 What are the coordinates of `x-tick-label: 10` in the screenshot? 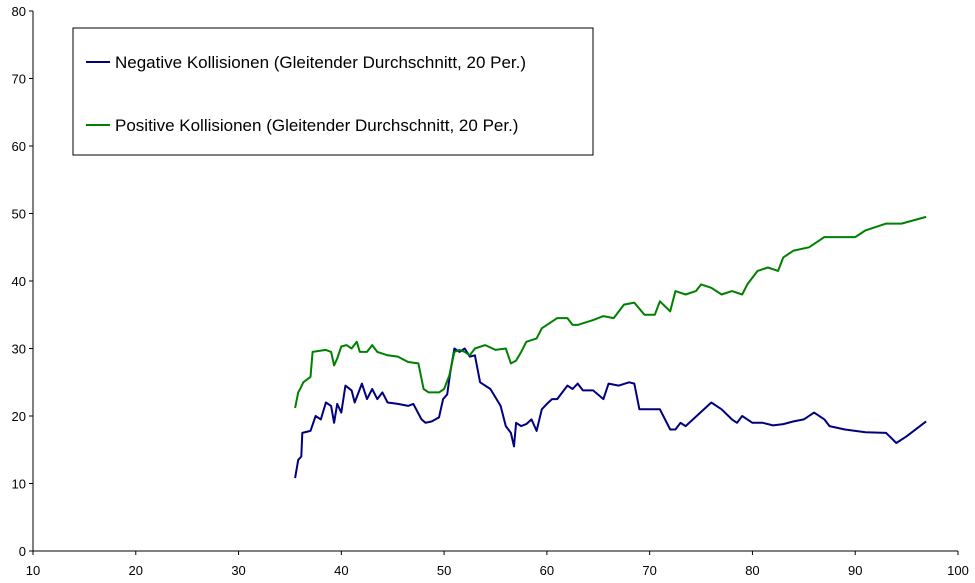 It's located at (33, 570).